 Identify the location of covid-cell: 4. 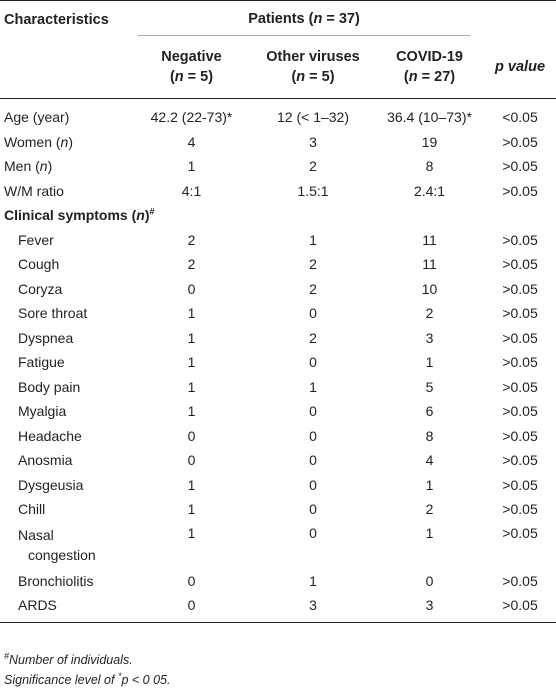
(429, 460).